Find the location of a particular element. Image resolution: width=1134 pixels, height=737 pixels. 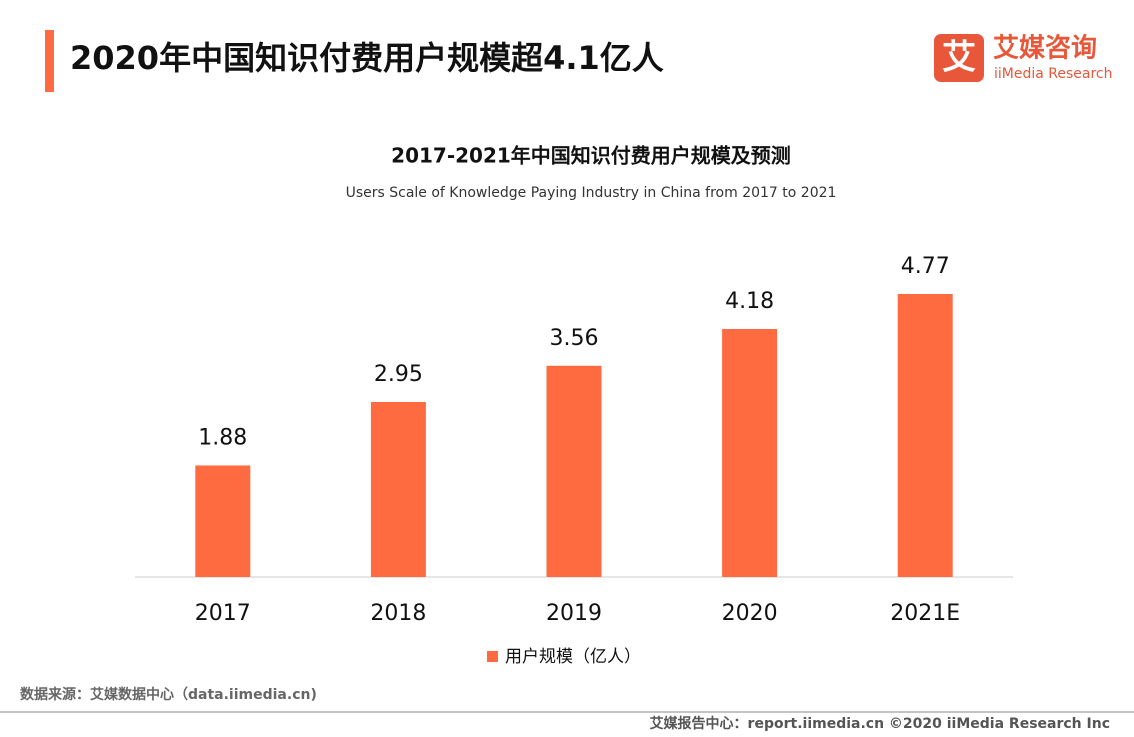

legend-label: 用户规模（亿人） is located at coordinates (573, 657).